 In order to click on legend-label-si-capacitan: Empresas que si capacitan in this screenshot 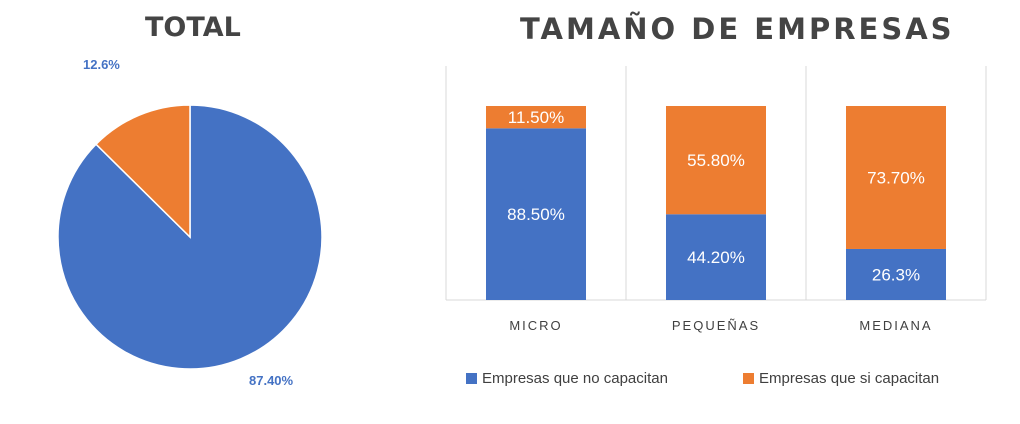, I will do `click(849, 378)`.